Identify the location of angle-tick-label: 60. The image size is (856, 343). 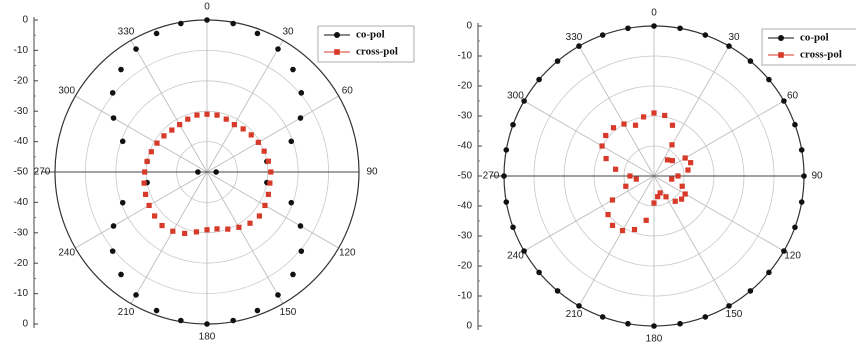
(793, 96).